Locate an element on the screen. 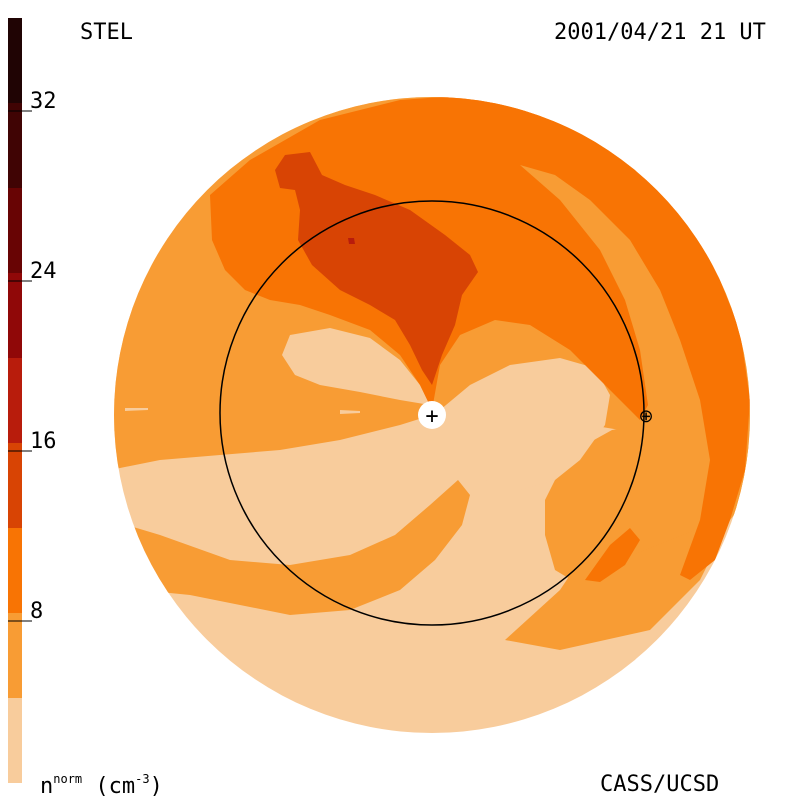  density-level-3-band-south is located at coordinates (612, 555).